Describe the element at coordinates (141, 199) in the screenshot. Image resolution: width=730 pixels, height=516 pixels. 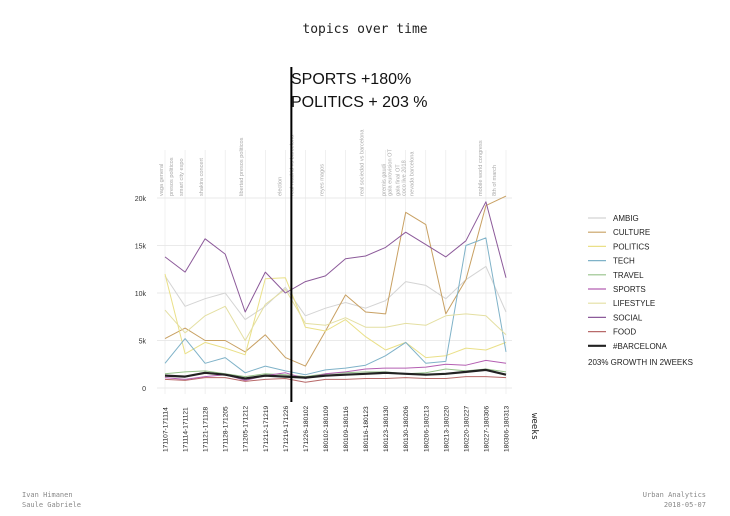
I see `y-tick-label: 20k` at that location.